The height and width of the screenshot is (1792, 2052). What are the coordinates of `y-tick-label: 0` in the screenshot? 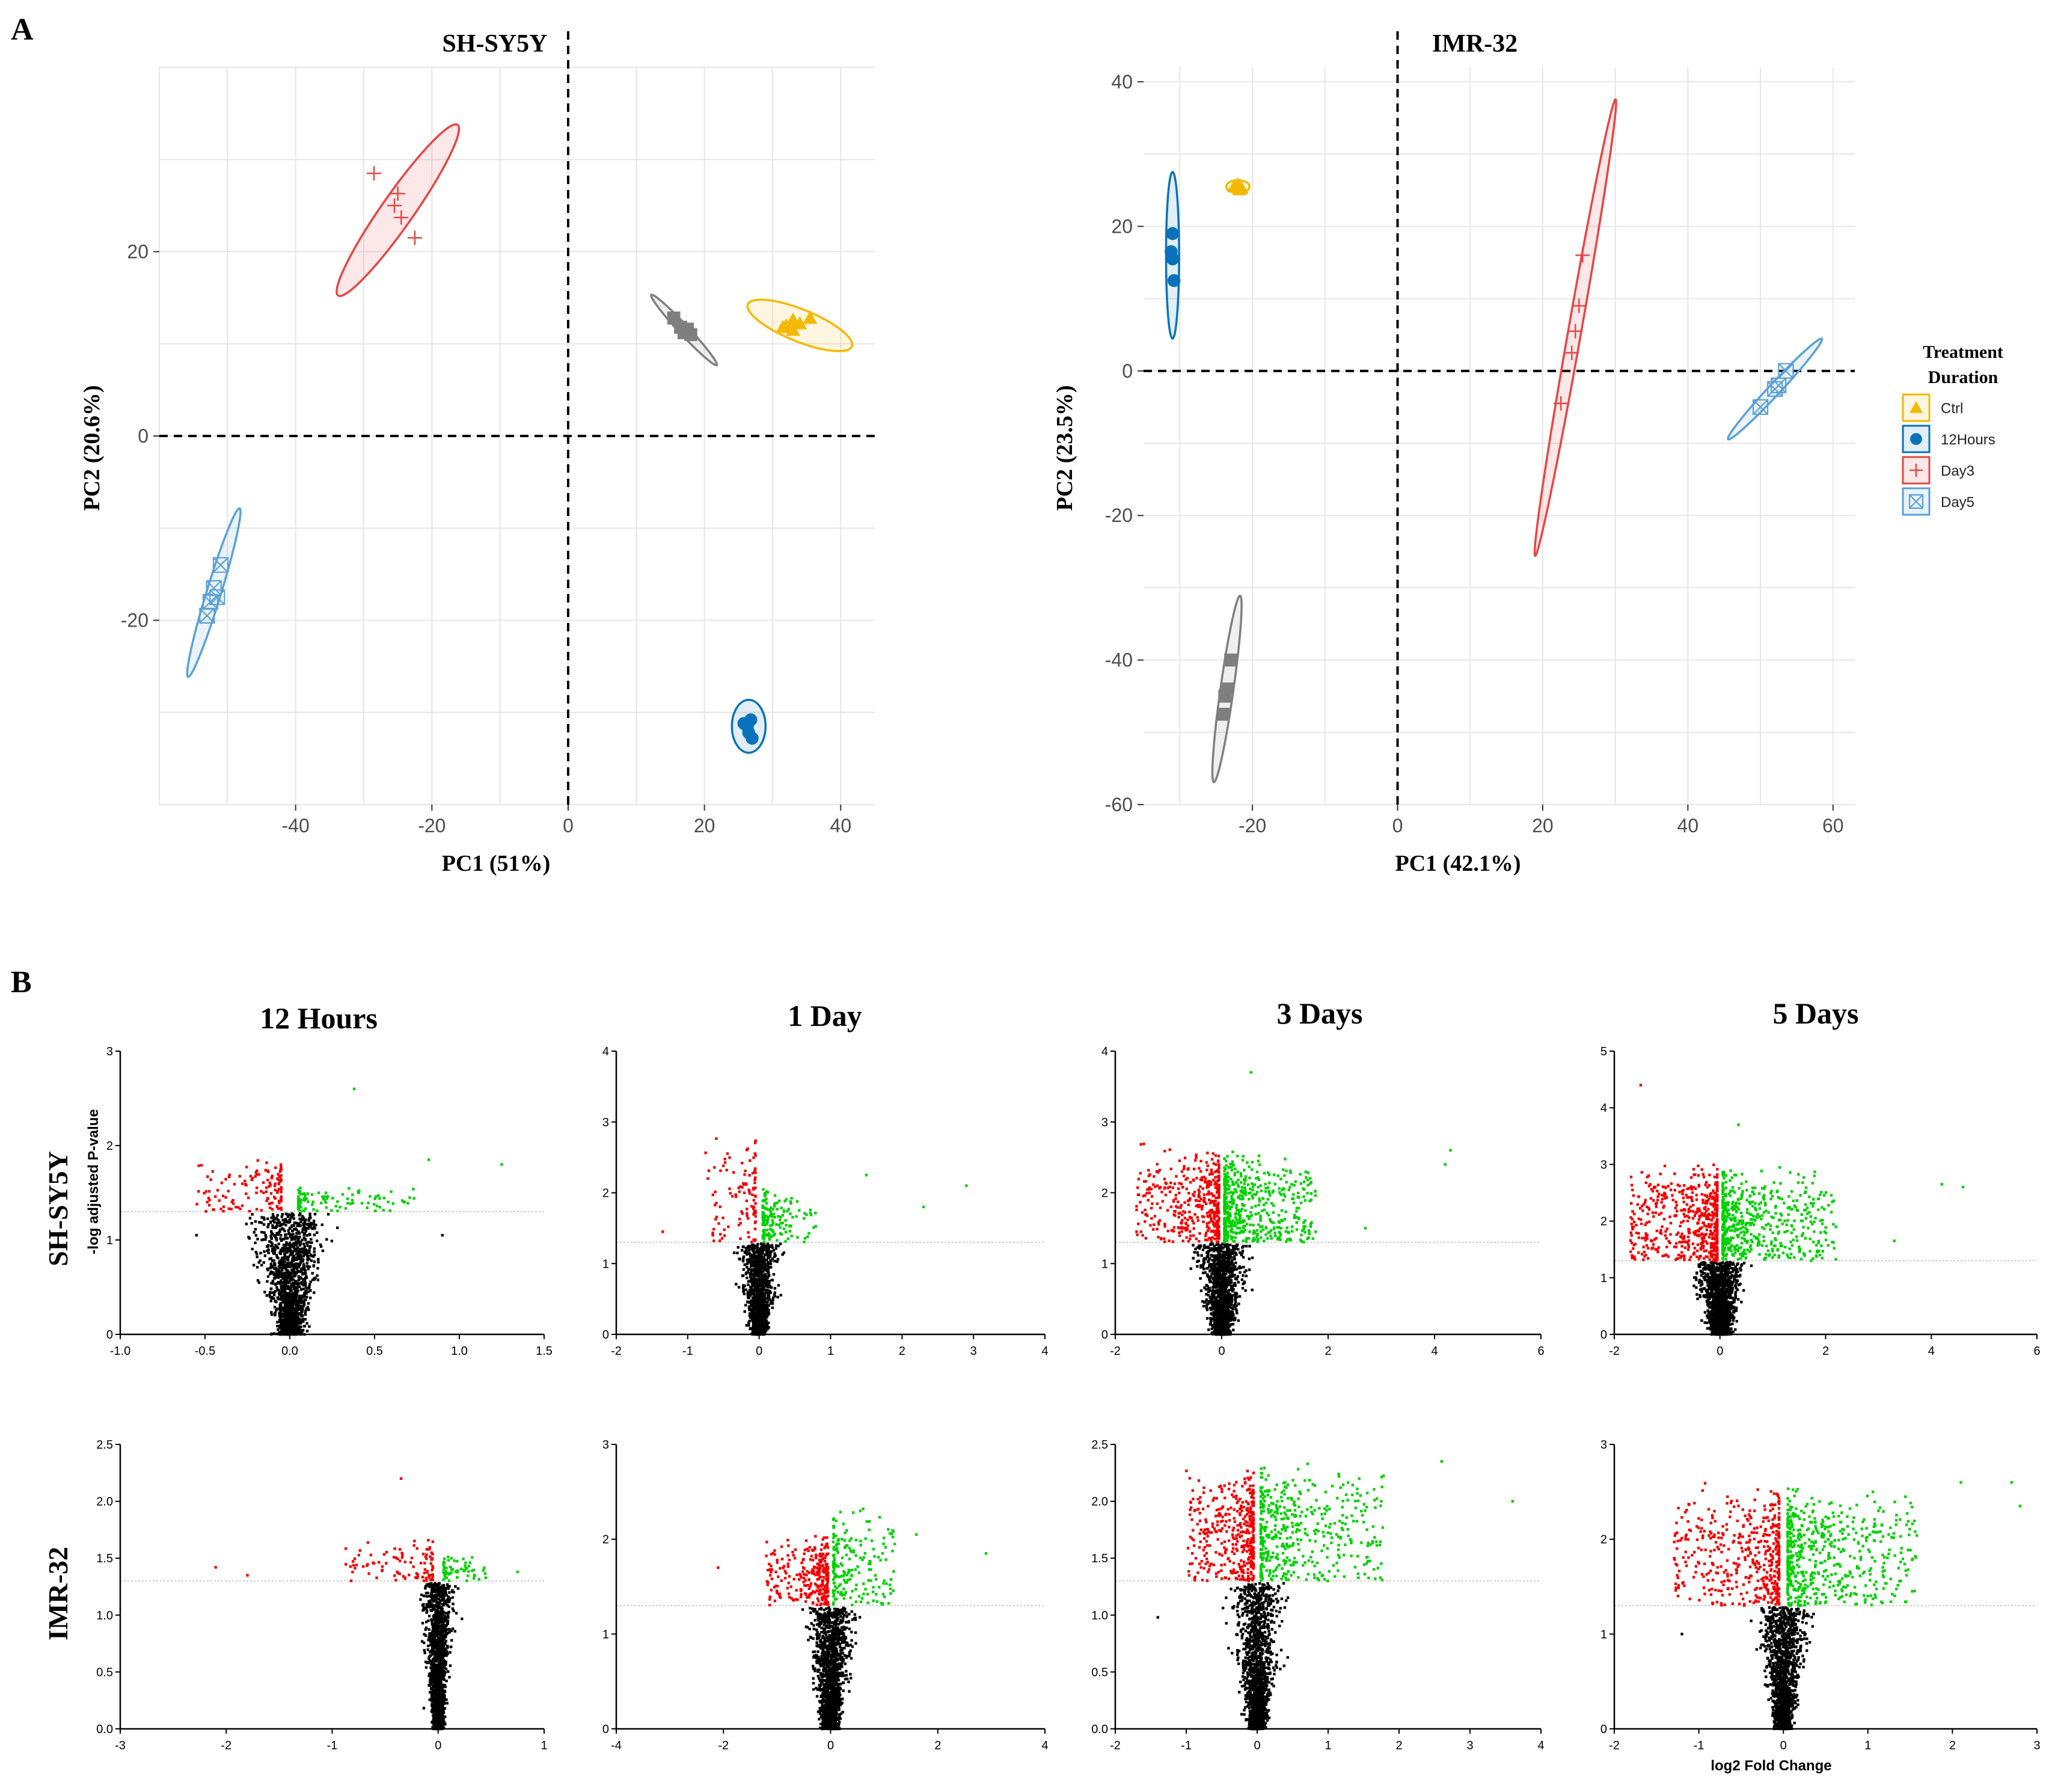 It's located at (144, 436).